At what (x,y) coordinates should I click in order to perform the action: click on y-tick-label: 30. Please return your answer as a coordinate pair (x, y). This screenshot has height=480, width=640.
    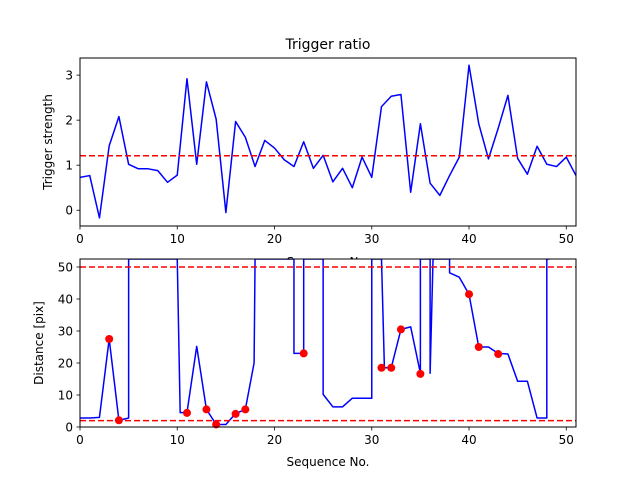
    Looking at the image, I should click on (65, 332).